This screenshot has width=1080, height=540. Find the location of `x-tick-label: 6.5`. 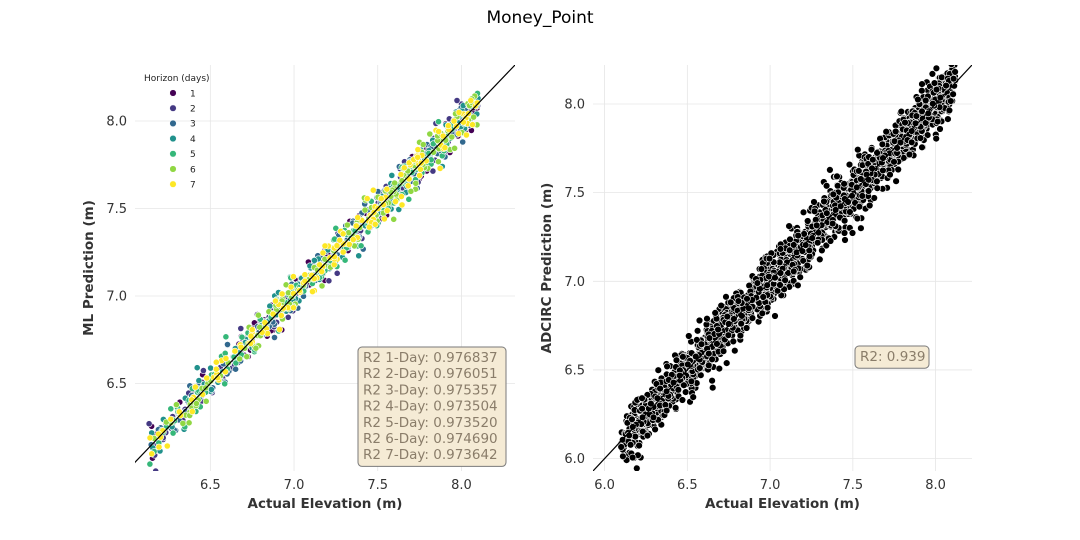

x-tick-label: 6.5 is located at coordinates (687, 485).